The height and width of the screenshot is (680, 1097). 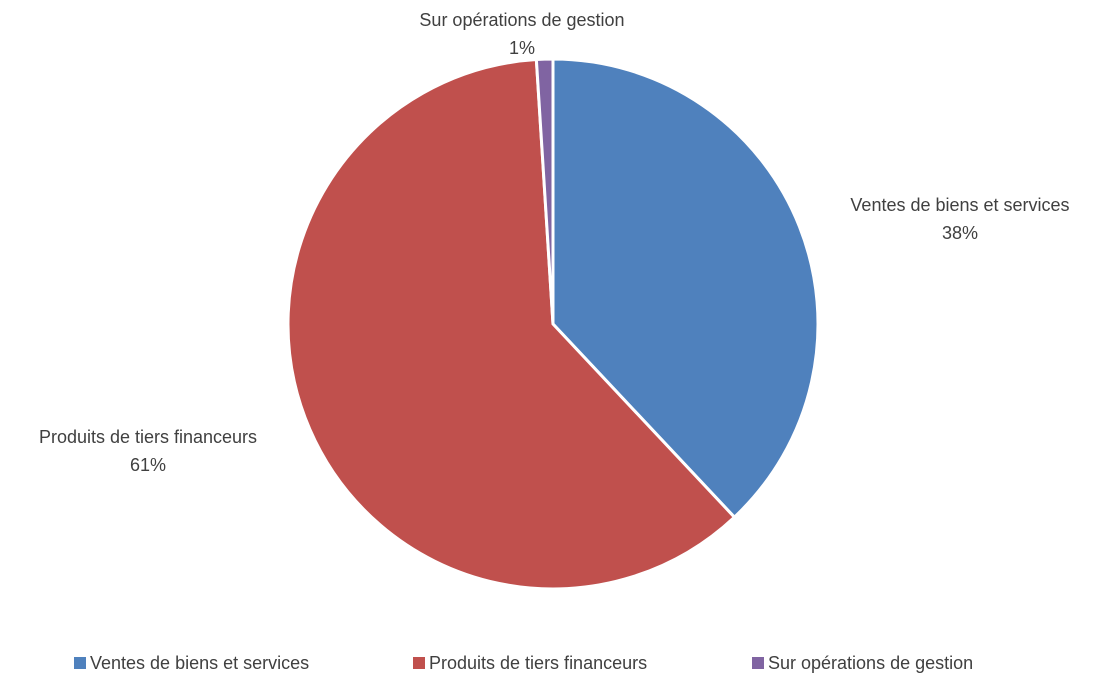 What do you see at coordinates (522, 48) in the screenshot?
I see `data-label-value: 1%` at bounding box center [522, 48].